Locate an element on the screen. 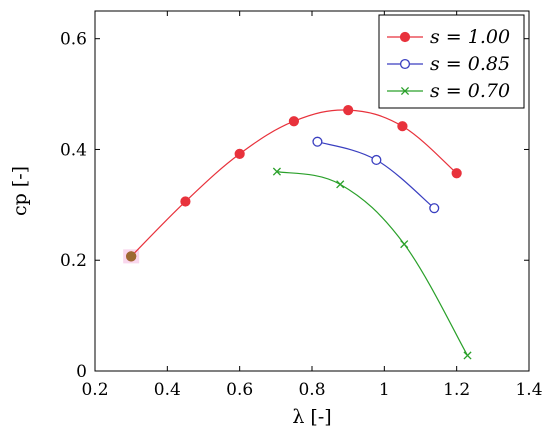 The height and width of the screenshot is (437, 550). x-tick-label: 0.6 is located at coordinates (239, 390).